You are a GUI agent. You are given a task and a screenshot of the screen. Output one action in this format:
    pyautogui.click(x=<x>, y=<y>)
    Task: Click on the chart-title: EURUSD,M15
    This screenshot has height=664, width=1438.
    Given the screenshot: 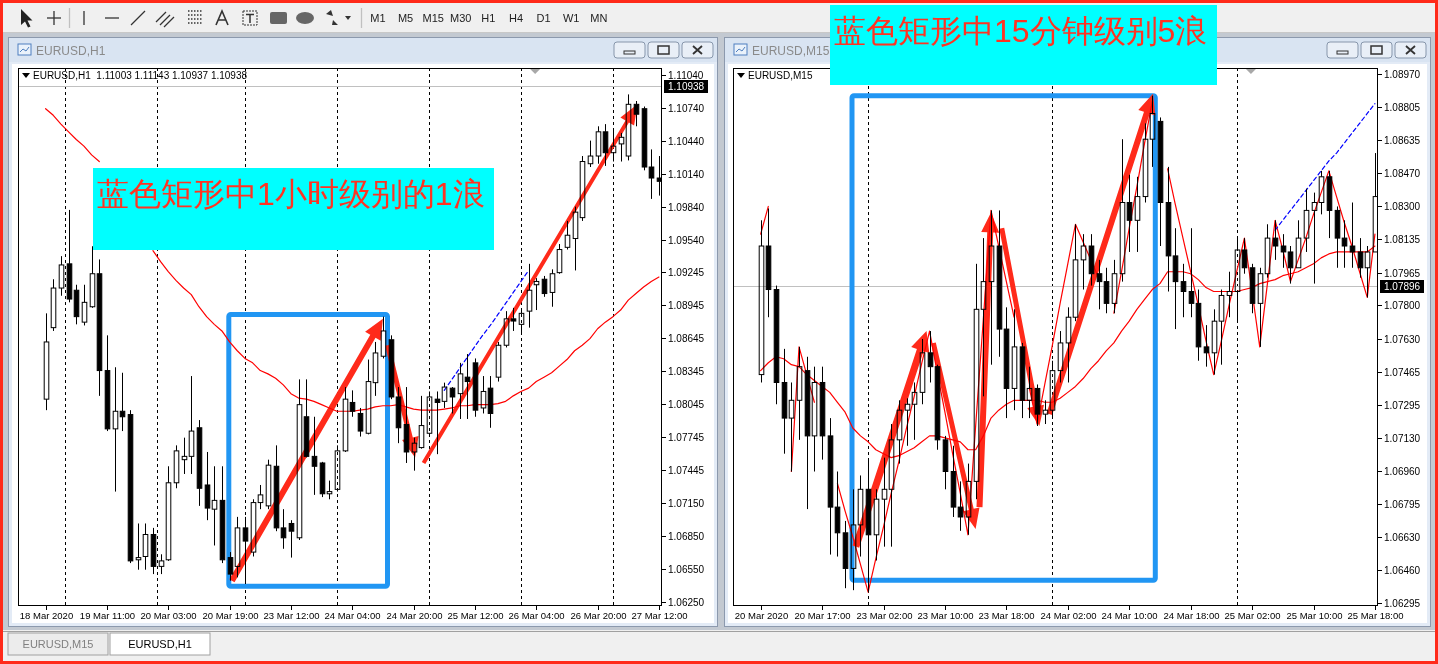 What is the action you would take?
    pyautogui.click(x=791, y=51)
    